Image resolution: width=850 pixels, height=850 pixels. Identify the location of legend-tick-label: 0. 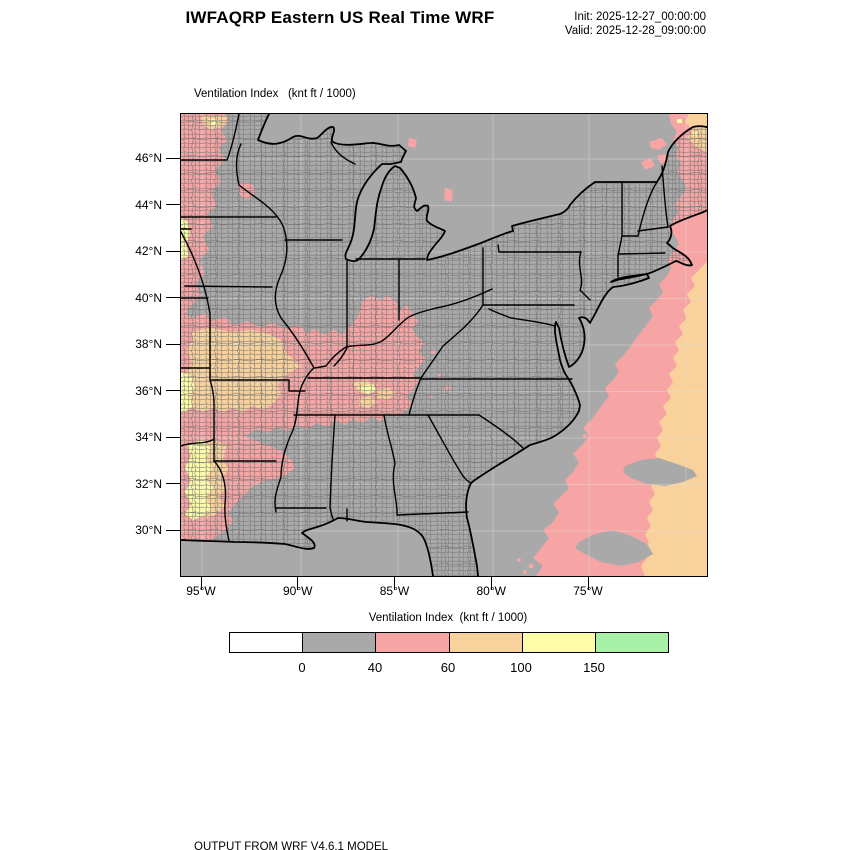
(302, 667).